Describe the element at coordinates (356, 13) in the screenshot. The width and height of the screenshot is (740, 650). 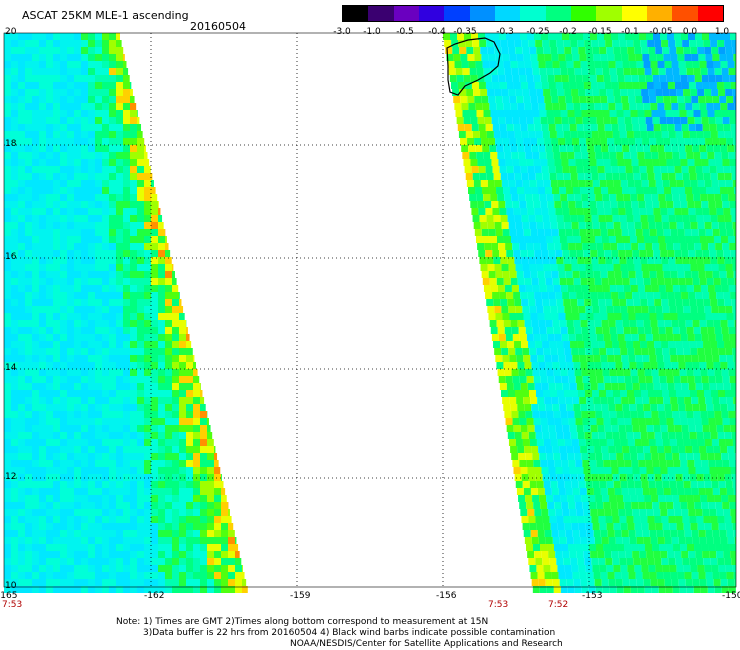
I see `colorbar-swatch` at that location.